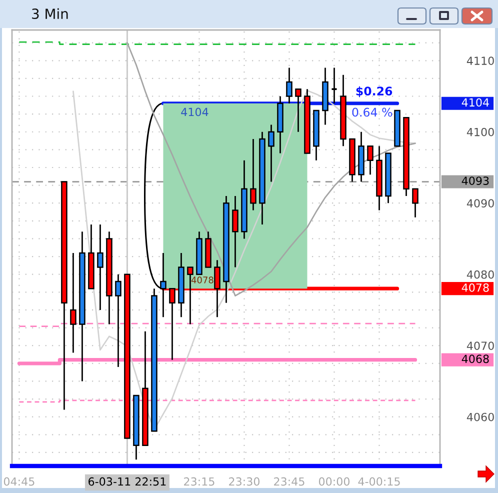 The height and width of the screenshot is (493, 498). Describe the element at coordinates (372, 112) in the screenshot. I see `annotation: 0.64 %` at that location.